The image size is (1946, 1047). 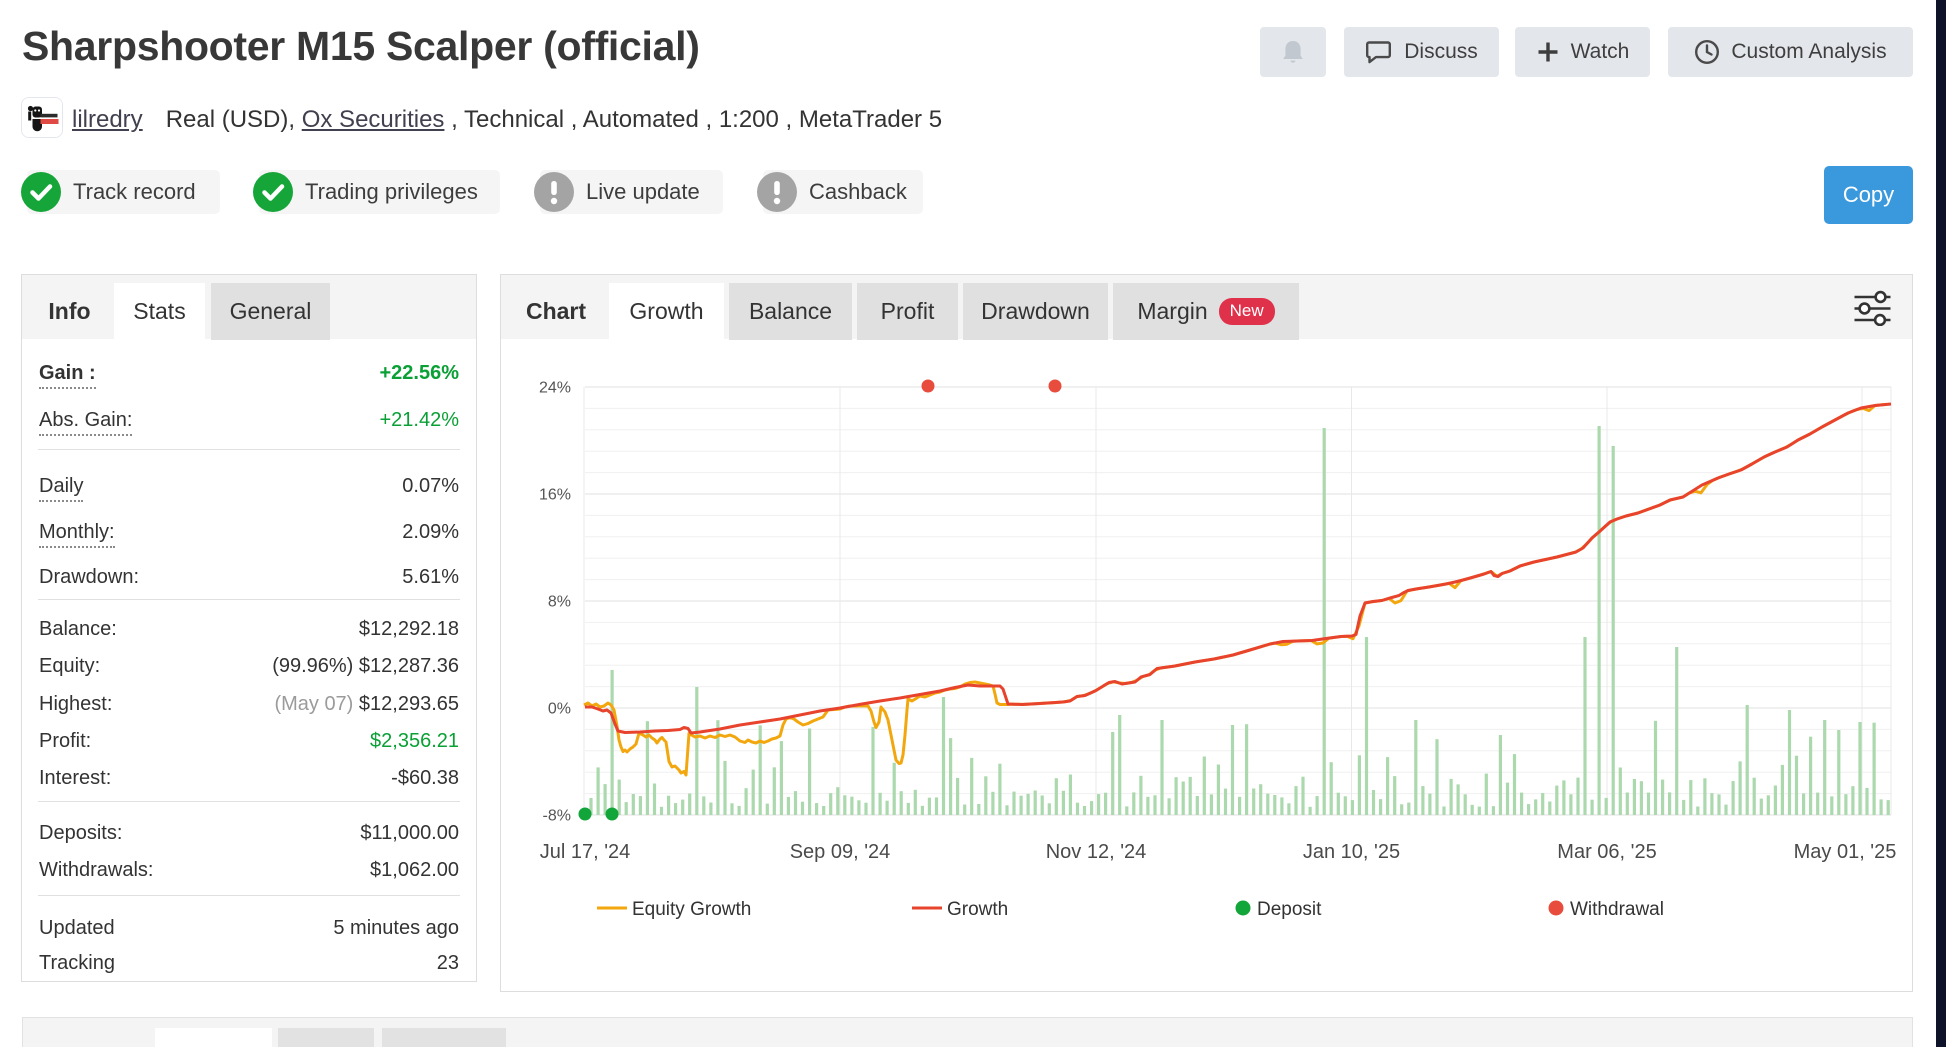 What do you see at coordinates (1845, 852) in the screenshot?
I see `svg-text: May 01, '25` at bounding box center [1845, 852].